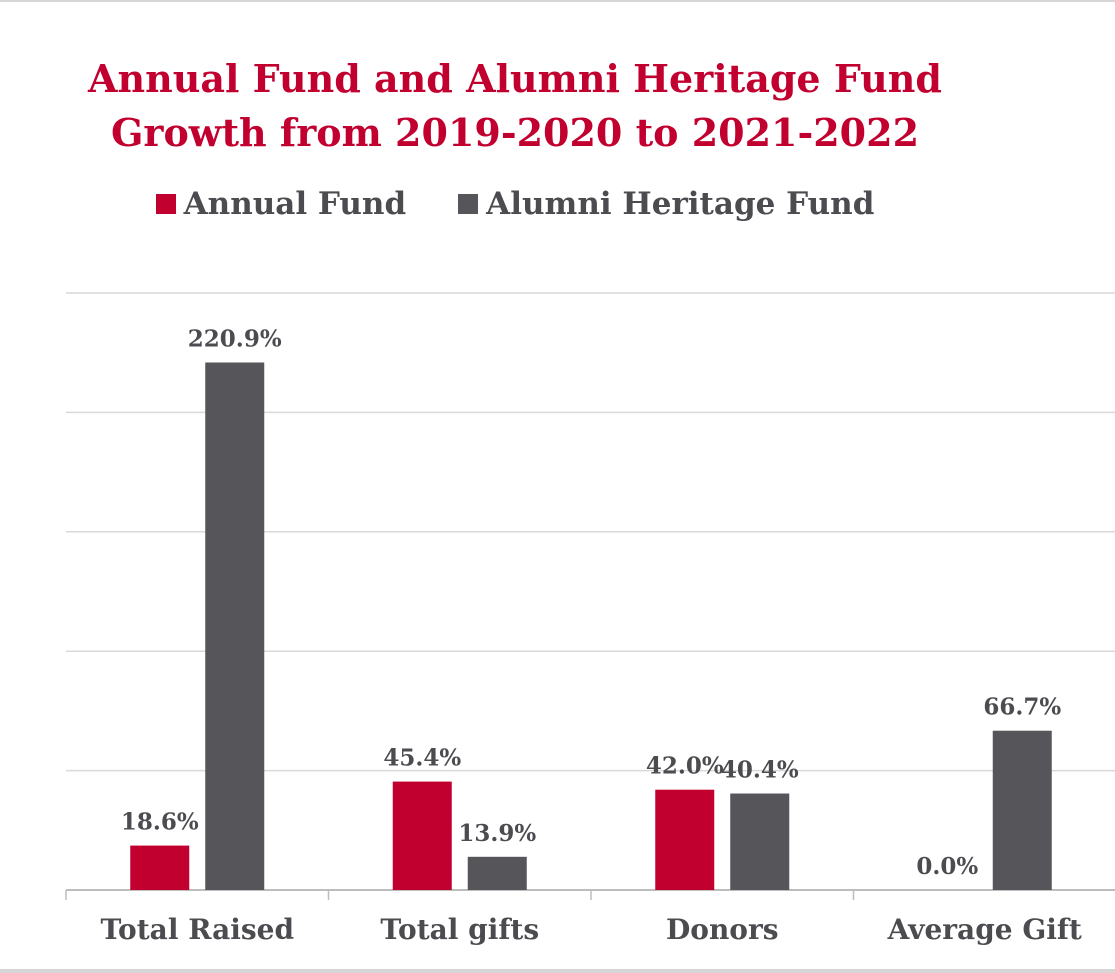 The height and width of the screenshot is (973, 1115). I want to click on x-tick-label: Total gifts, so click(459, 929).